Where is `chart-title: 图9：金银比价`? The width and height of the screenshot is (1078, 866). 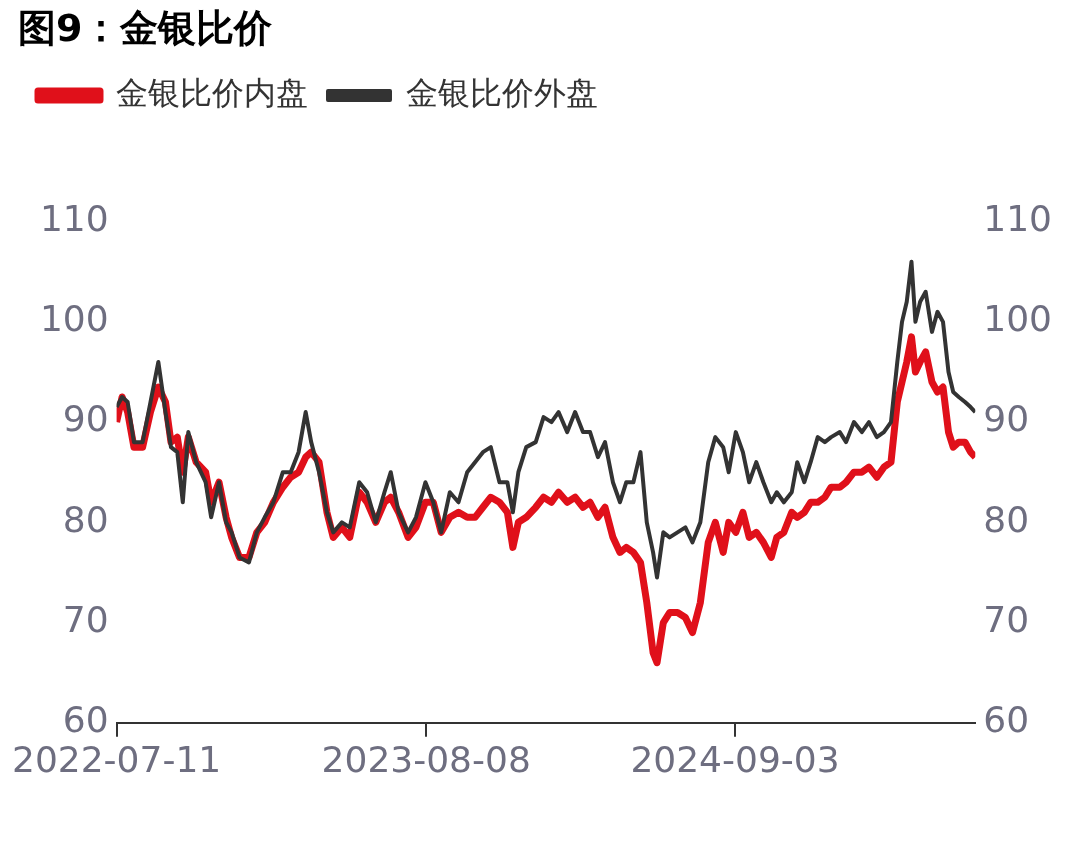
chart-title: 图9：金银比价 is located at coordinates (145, 27).